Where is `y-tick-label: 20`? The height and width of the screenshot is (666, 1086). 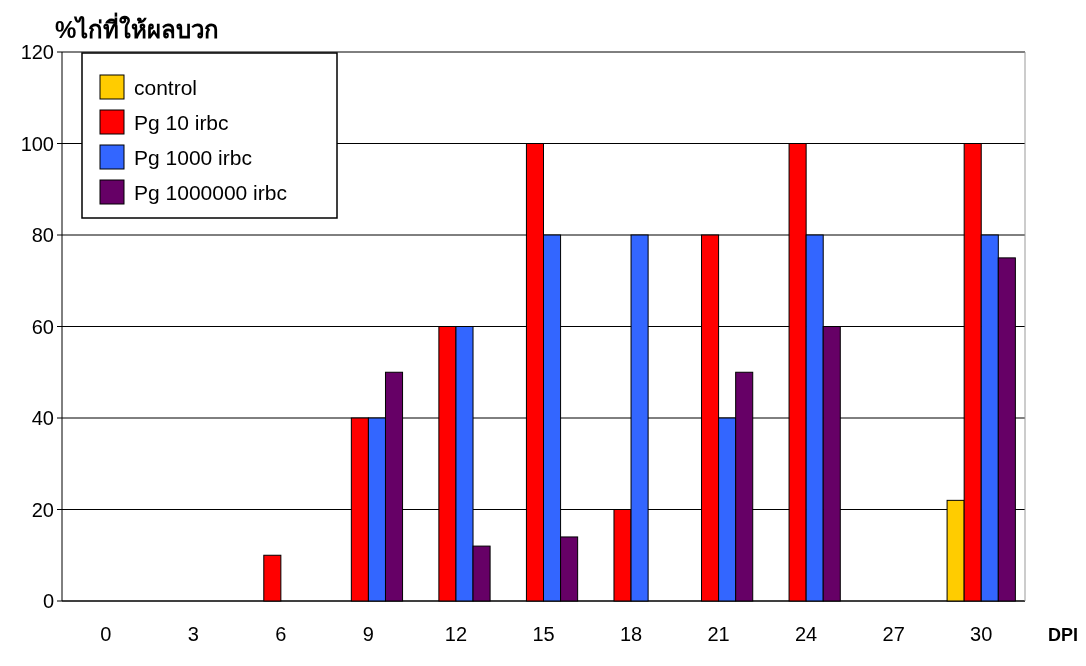 y-tick-label: 20 is located at coordinates (42, 509).